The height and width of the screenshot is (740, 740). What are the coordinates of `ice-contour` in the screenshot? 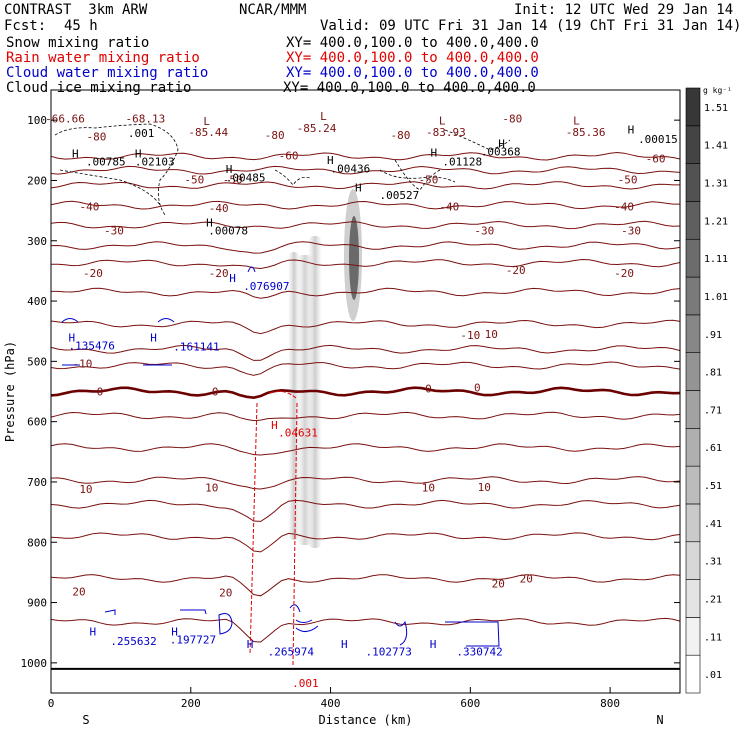 It's located at (282, 169).